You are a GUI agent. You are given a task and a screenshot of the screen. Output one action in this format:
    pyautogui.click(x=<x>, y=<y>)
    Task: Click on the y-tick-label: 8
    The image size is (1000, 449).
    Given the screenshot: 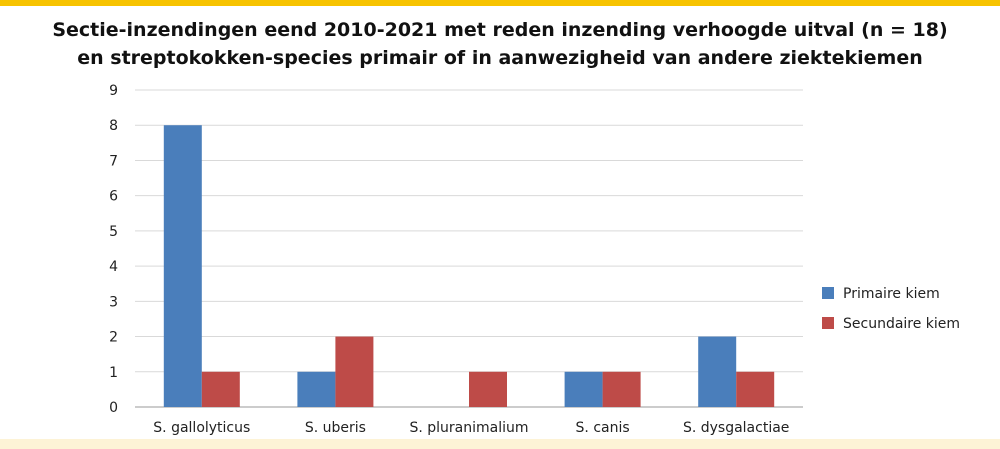 What is the action you would take?
    pyautogui.click(x=113, y=126)
    